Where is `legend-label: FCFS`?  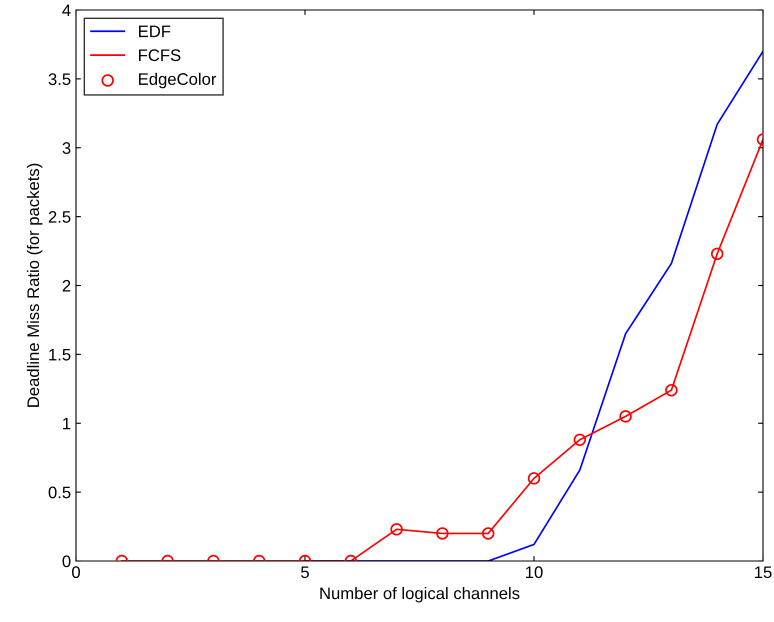 legend-label: FCFS is located at coordinates (159, 55).